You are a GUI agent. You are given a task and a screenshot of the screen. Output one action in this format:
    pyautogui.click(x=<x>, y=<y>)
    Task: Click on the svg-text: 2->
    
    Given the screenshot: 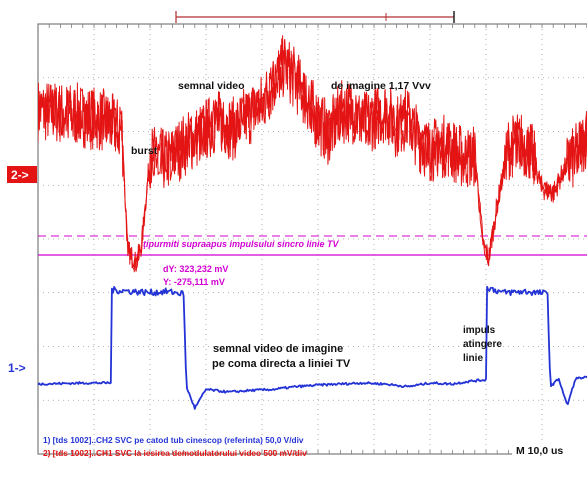 What is the action you would take?
    pyautogui.click(x=20, y=175)
    